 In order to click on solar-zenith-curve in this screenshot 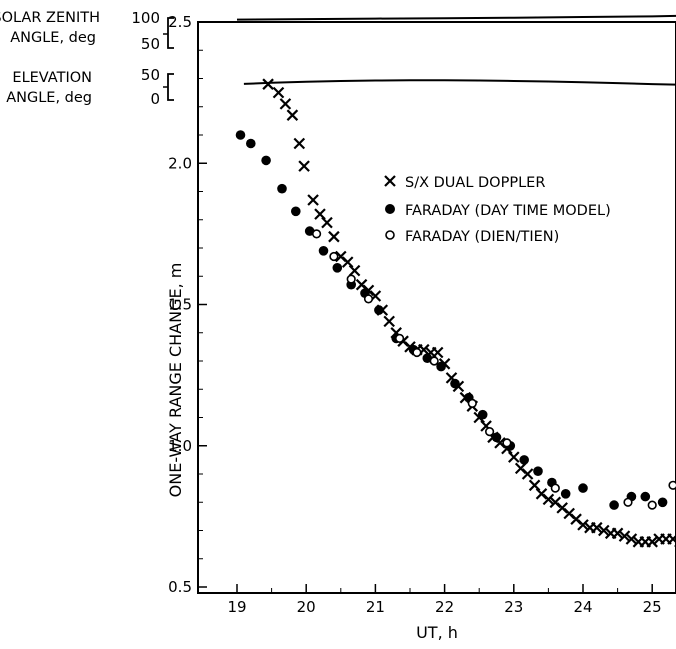, I will do `click(456, 17)`.